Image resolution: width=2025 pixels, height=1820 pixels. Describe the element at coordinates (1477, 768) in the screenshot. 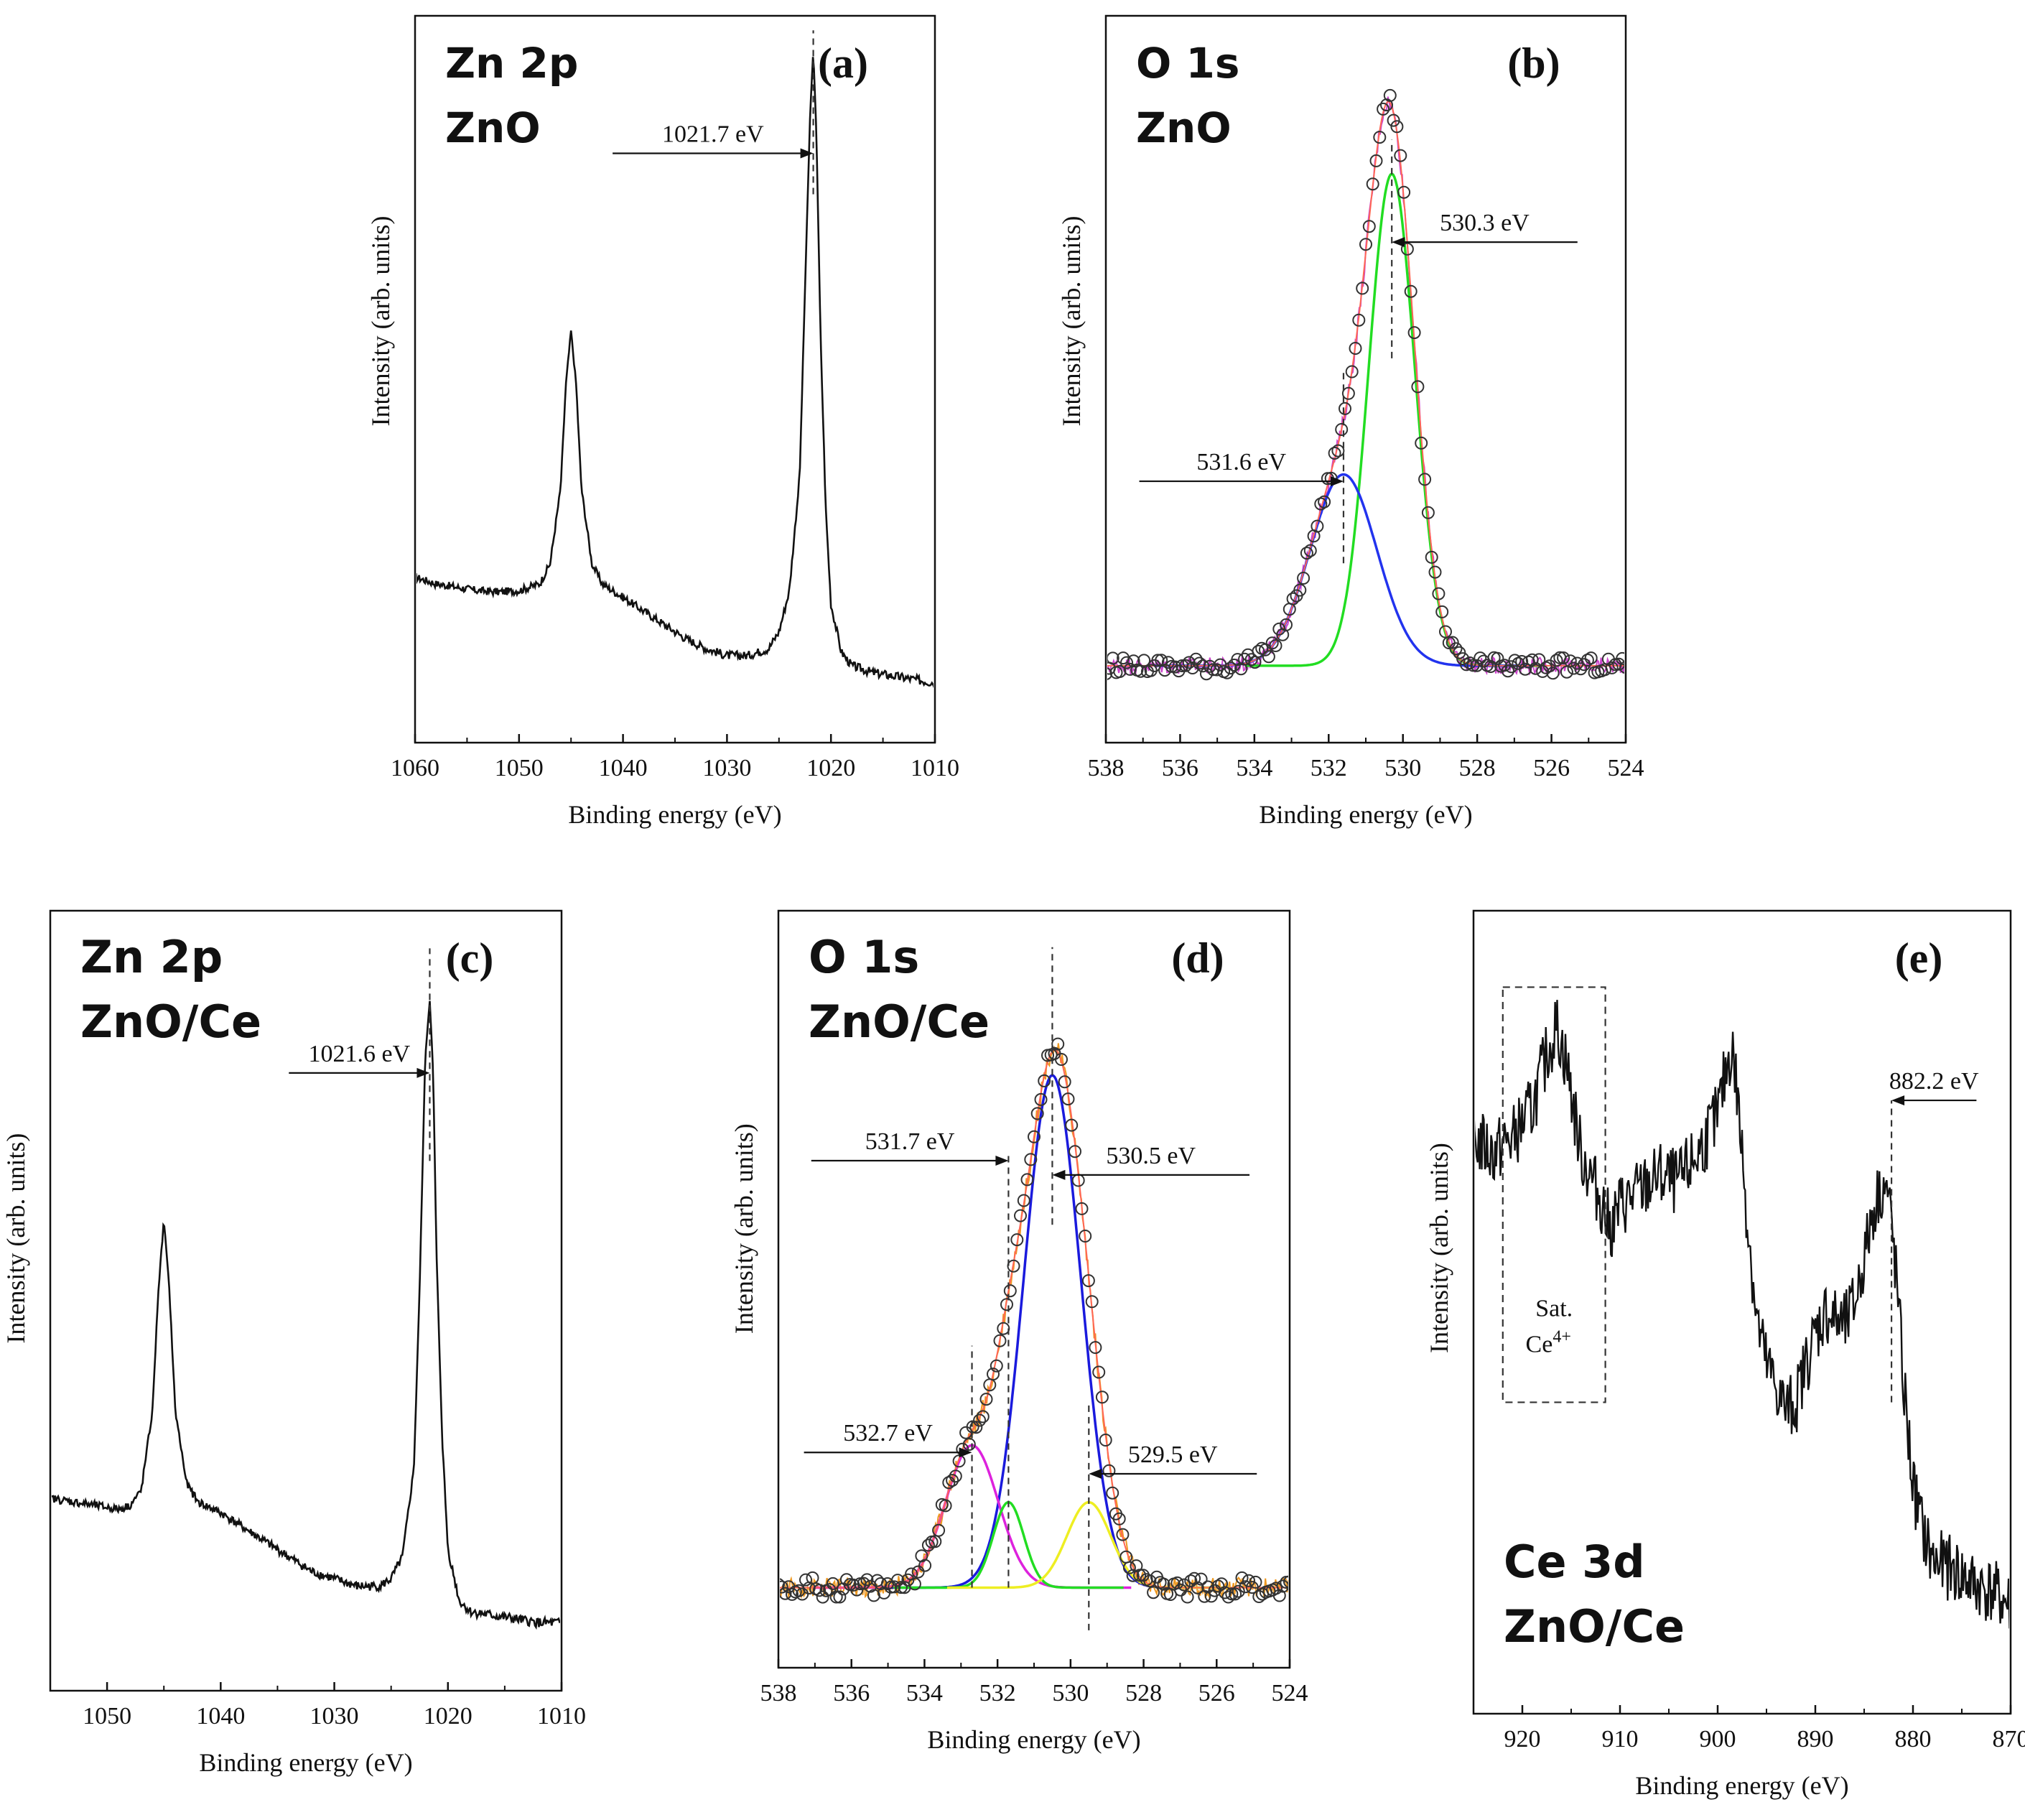

I see `x-tick-label: 528` at that location.